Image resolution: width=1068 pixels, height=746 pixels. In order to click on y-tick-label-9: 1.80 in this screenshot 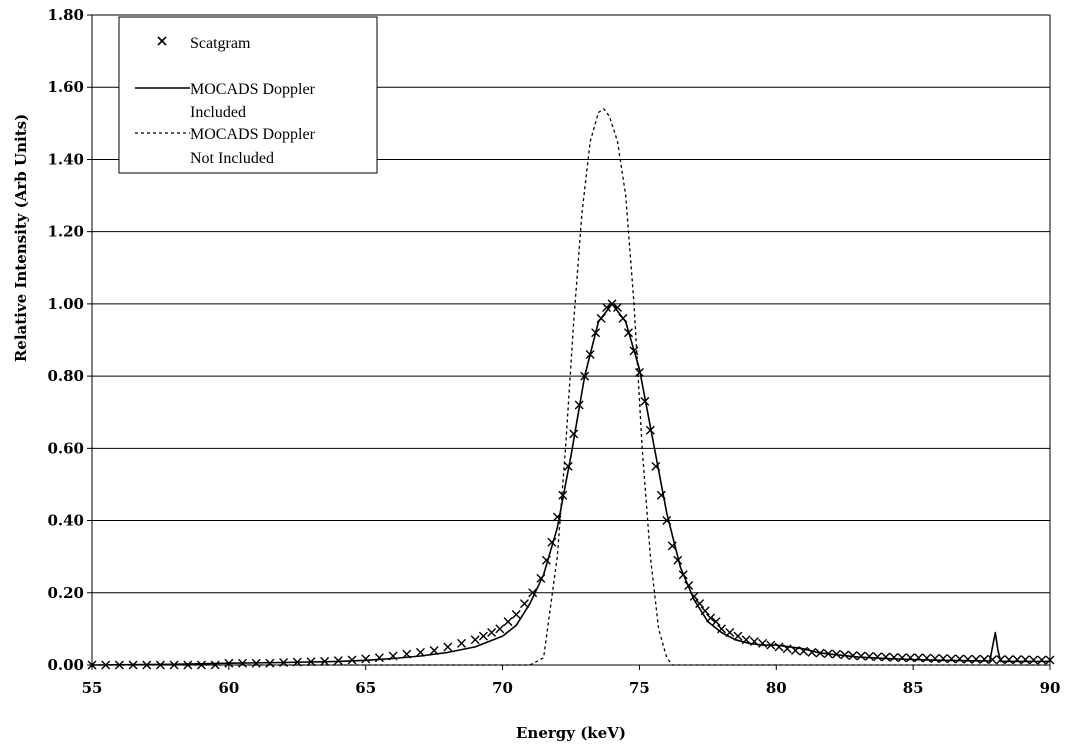, I will do `click(65, 15)`.